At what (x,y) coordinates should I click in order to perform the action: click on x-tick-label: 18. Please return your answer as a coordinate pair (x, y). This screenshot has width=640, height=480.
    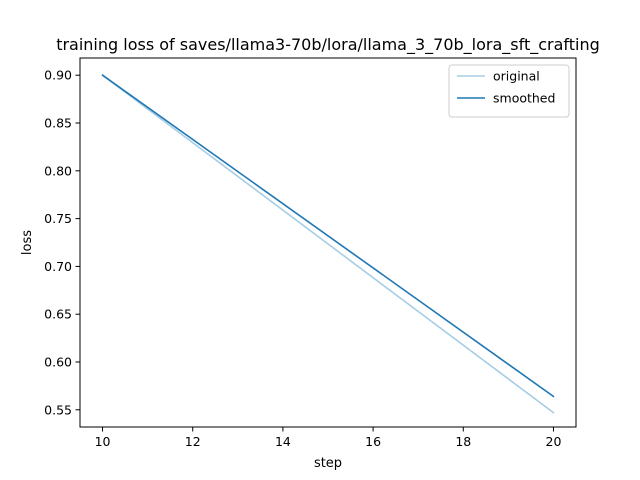
    Looking at the image, I should click on (463, 441).